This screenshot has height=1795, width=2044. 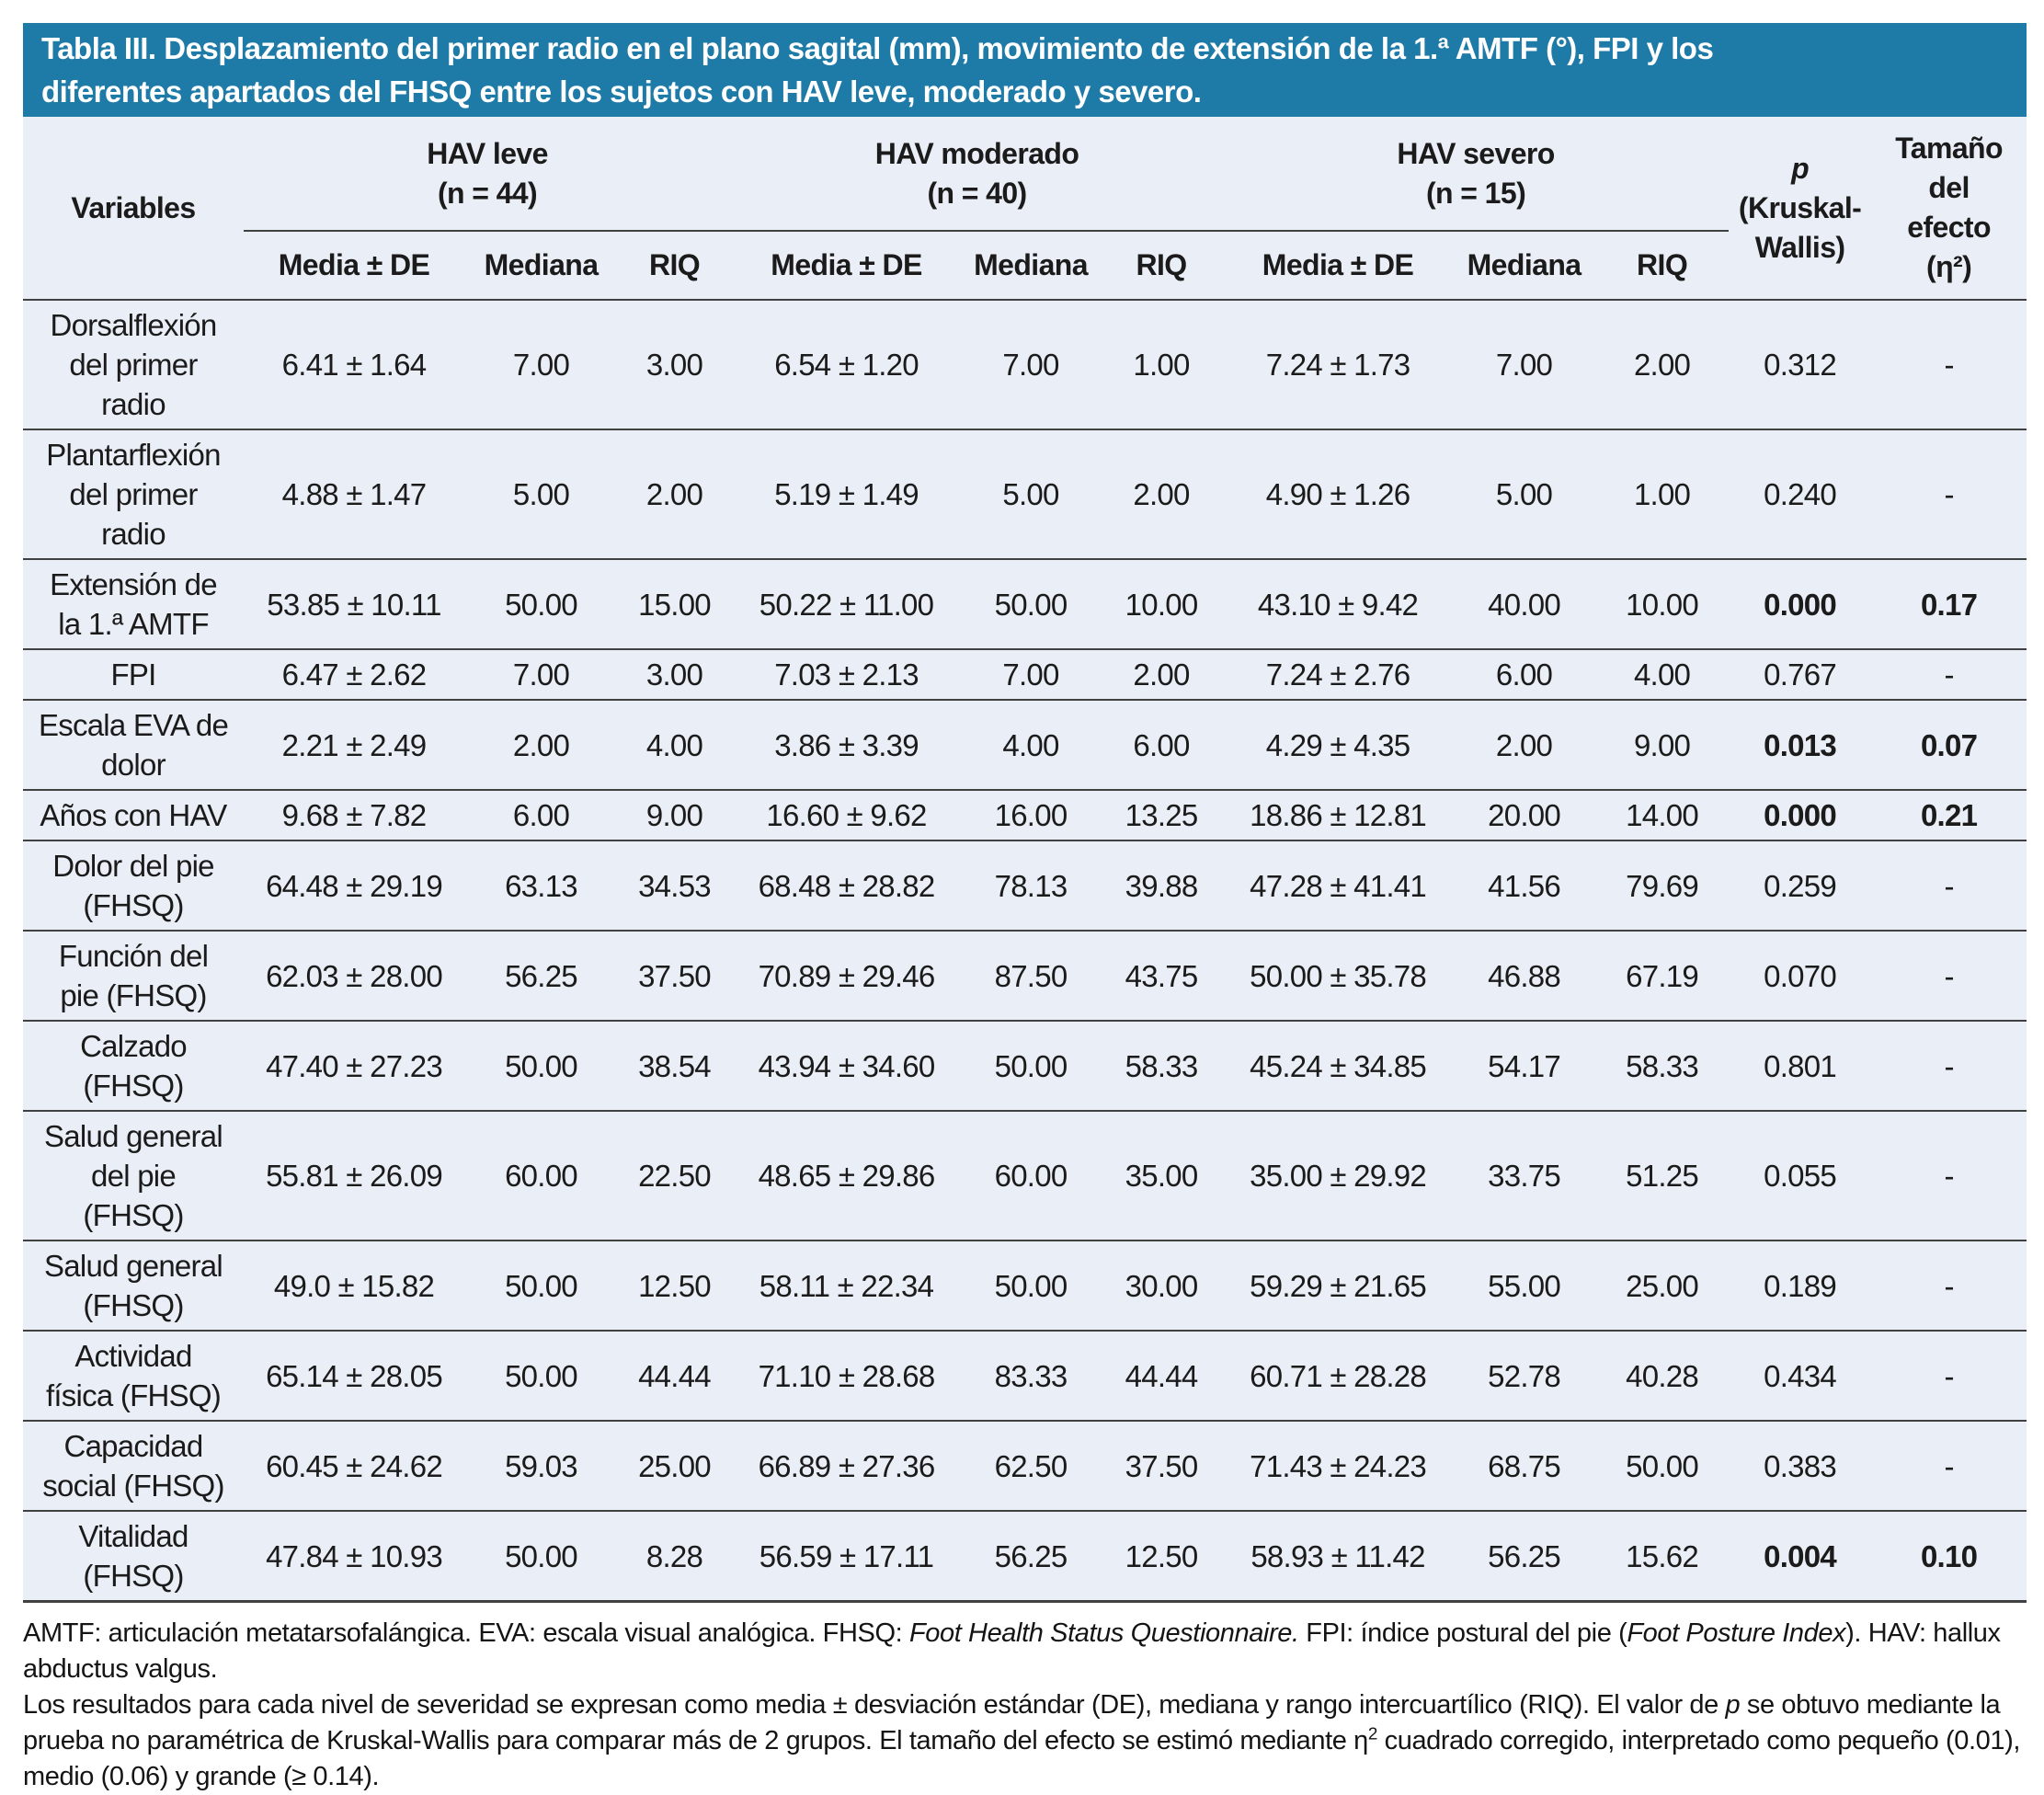 What do you see at coordinates (1800, 1176) in the screenshot?
I see `p-value-cell: 0.055` at bounding box center [1800, 1176].